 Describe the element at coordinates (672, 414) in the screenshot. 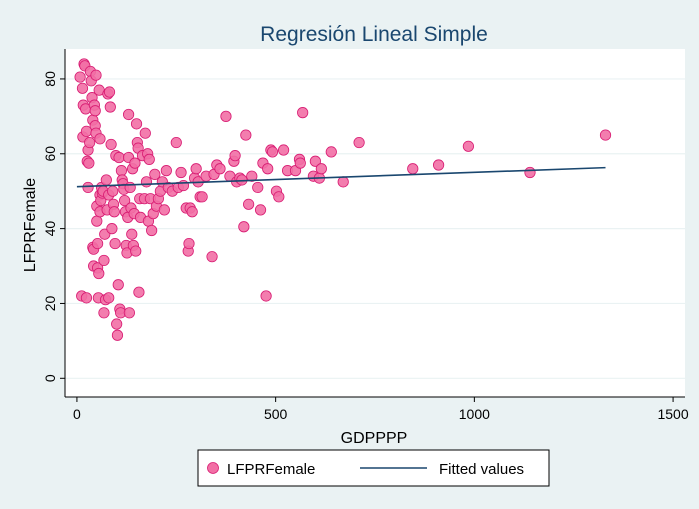

I see `x-tick-label: 1500` at that location.